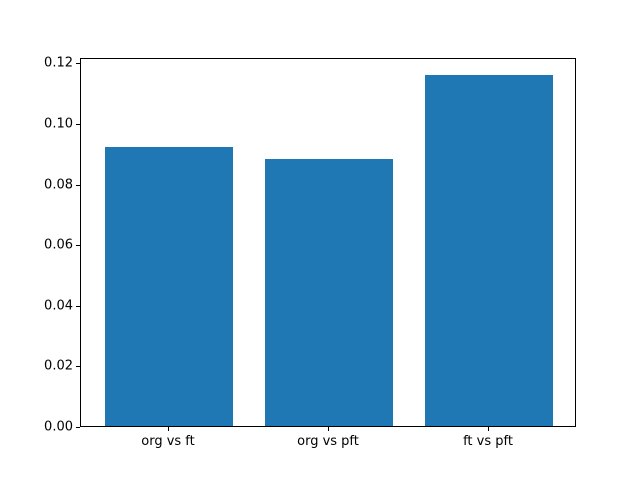 The width and height of the screenshot is (640, 480). What do you see at coordinates (58, 366) in the screenshot?
I see `y-tick-label: 0.02` at bounding box center [58, 366].